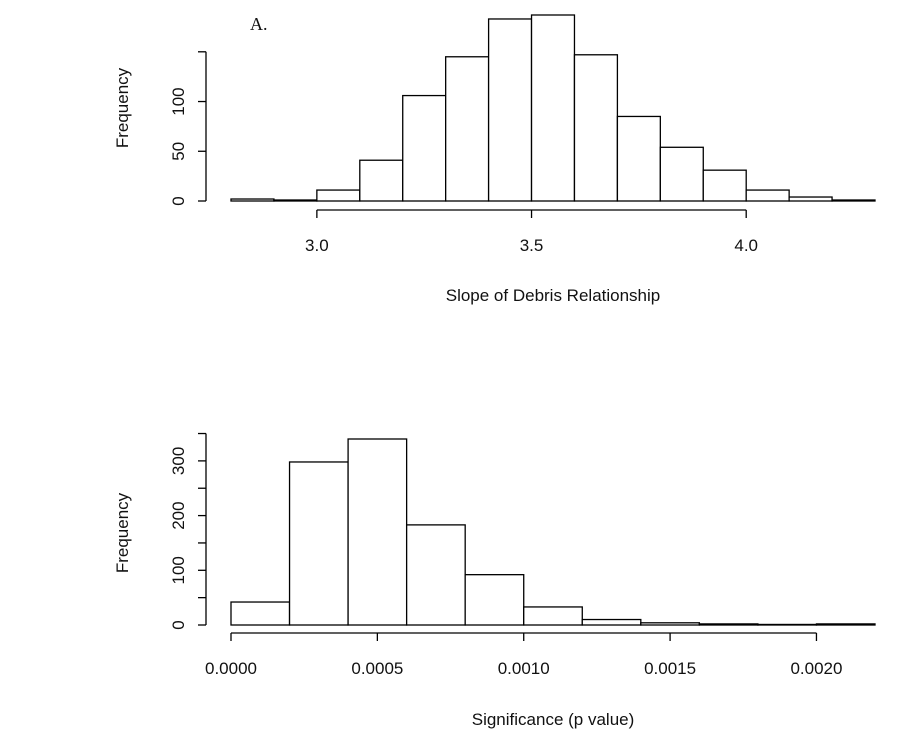 This screenshot has height=741, width=907. What do you see at coordinates (377, 668) in the screenshot?
I see `x-tick-label: 0.0005` at bounding box center [377, 668].